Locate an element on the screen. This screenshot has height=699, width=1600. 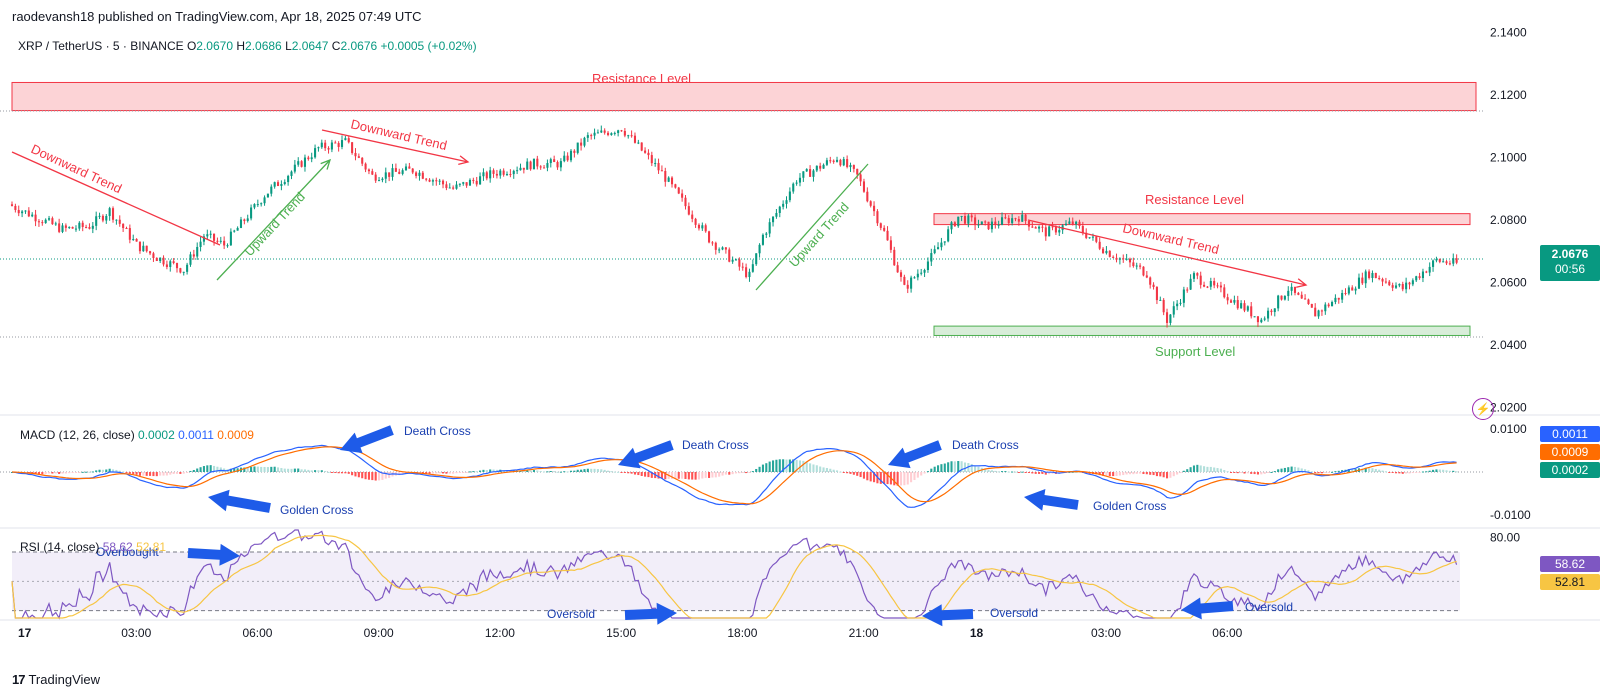
lightning-icon: ⚡ is located at coordinates (1483, 409).